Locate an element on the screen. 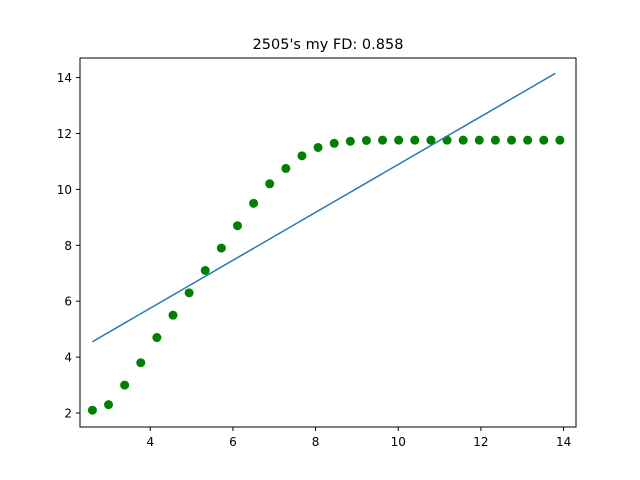  x-axis: 4 6 8 10 12 14 is located at coordinates (358, 438).